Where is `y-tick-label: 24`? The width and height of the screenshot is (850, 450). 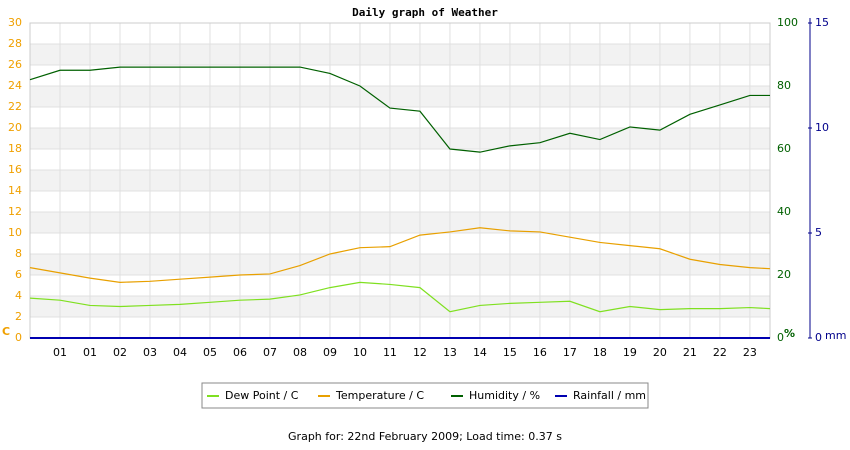
y-tick-label: 24 is located at coordinates (15, 85).